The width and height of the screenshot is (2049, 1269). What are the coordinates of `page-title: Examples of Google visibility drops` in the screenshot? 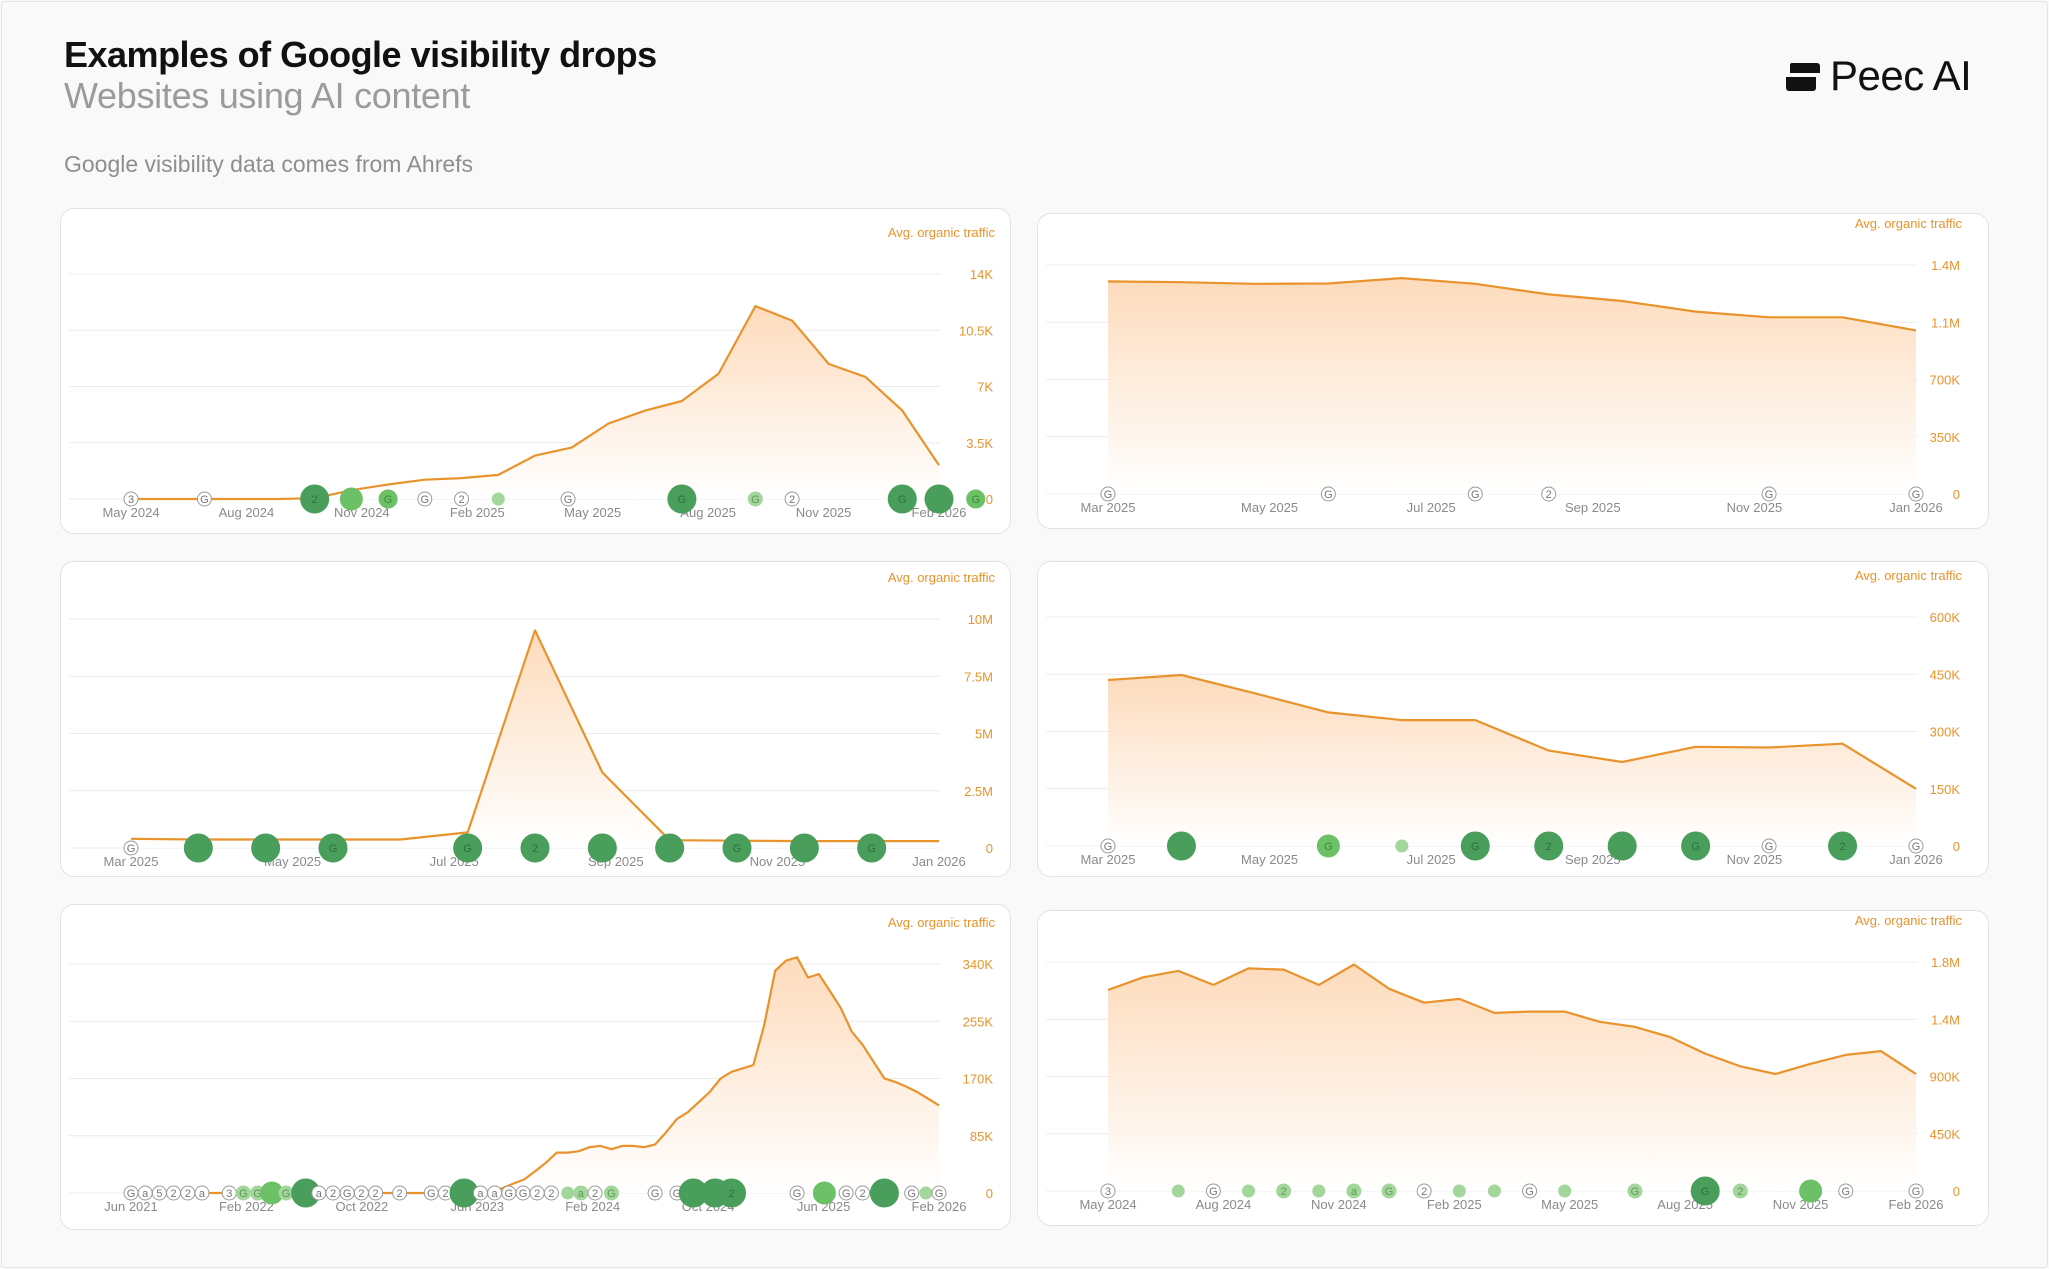 It's located at (360, 54).